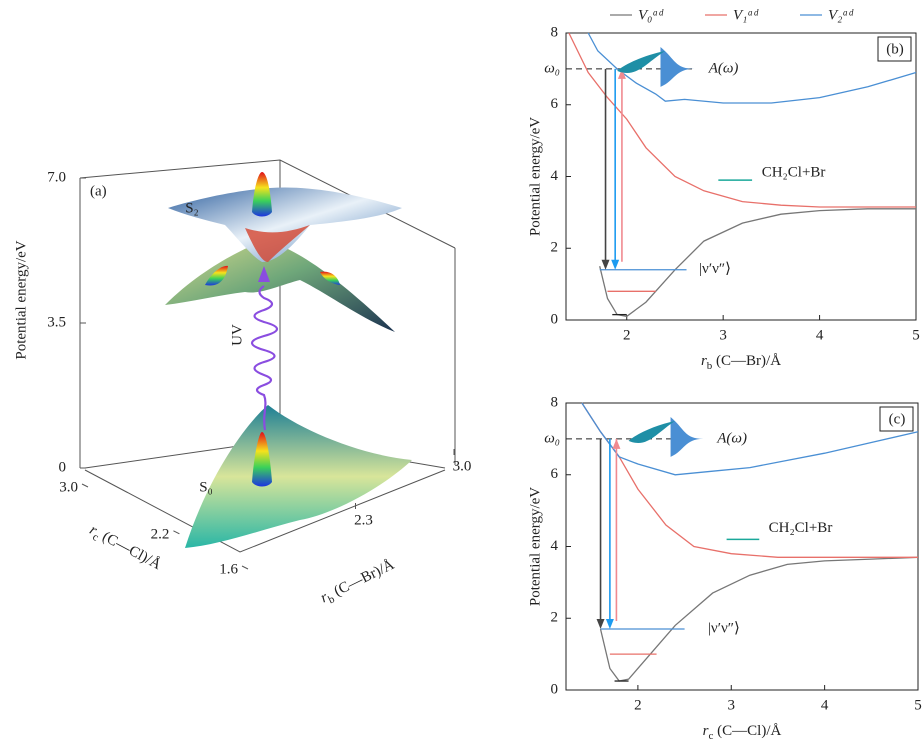  Describe the element at coordinates (21, 299) in the screenshot. I see `z-axis-label: Potential energy/eV` at that location.